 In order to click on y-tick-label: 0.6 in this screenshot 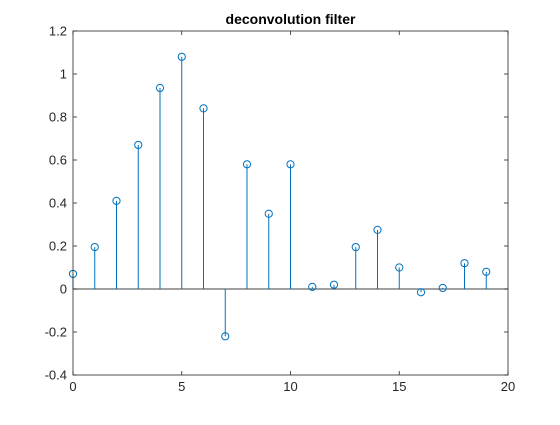, I will do `click(58, 160)`.